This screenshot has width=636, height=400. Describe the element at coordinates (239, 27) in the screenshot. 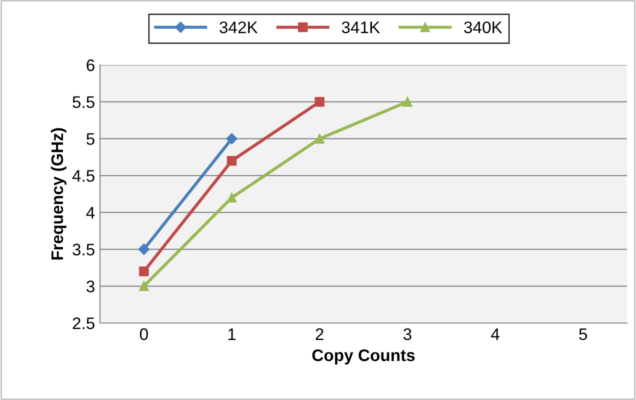

I see `legend-label: 342K` at that location.